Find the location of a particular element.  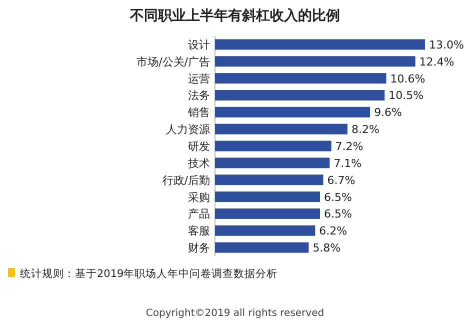

data-label: 10.6% is located at coordinates (408, 79).